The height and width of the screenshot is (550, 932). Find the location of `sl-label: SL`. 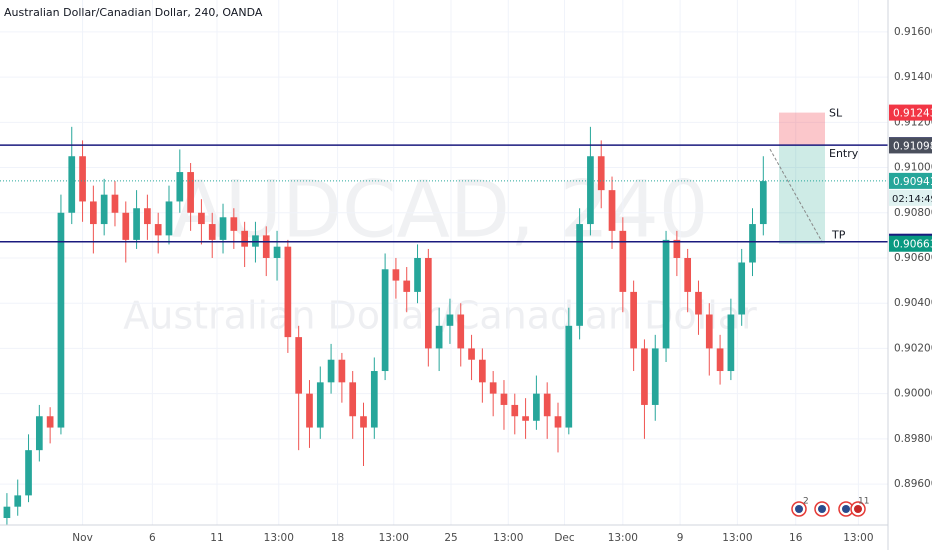

sl-label: SL is located at coordinates (836, 113).